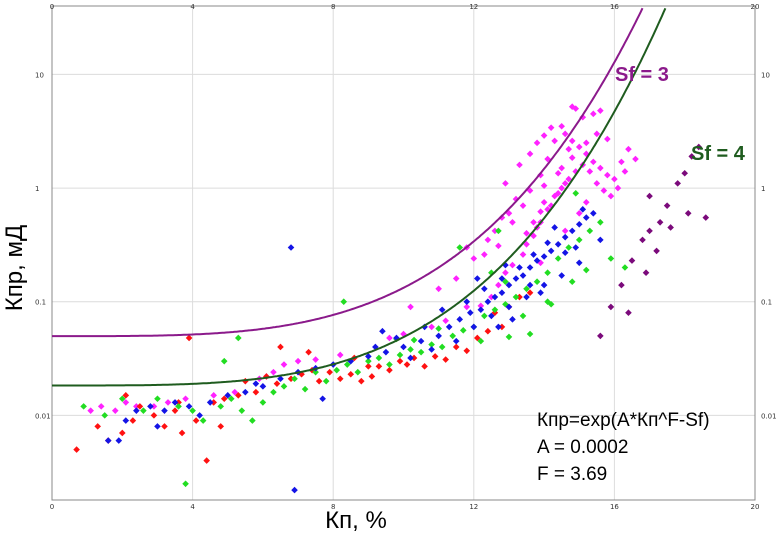  What do you see at coordinates (642, 75) in the screenshot?
I see `curve-label-sf3: Sf = 3` at bounding box center [642, 75].